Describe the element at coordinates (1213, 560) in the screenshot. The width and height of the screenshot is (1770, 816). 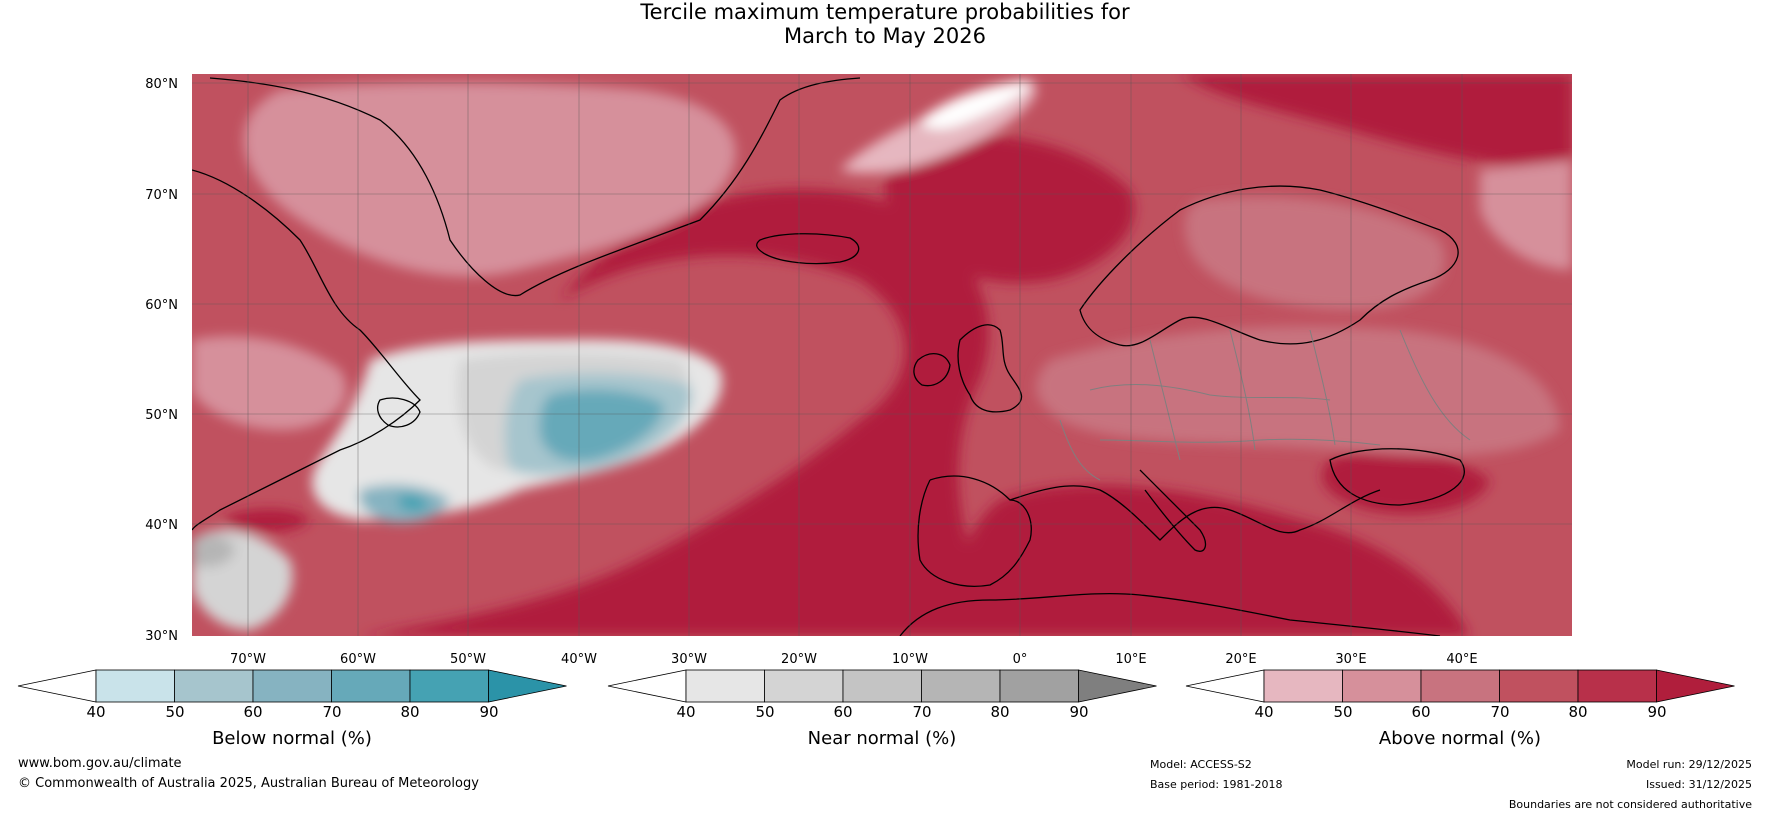
I see `above-dark-med` at that location.